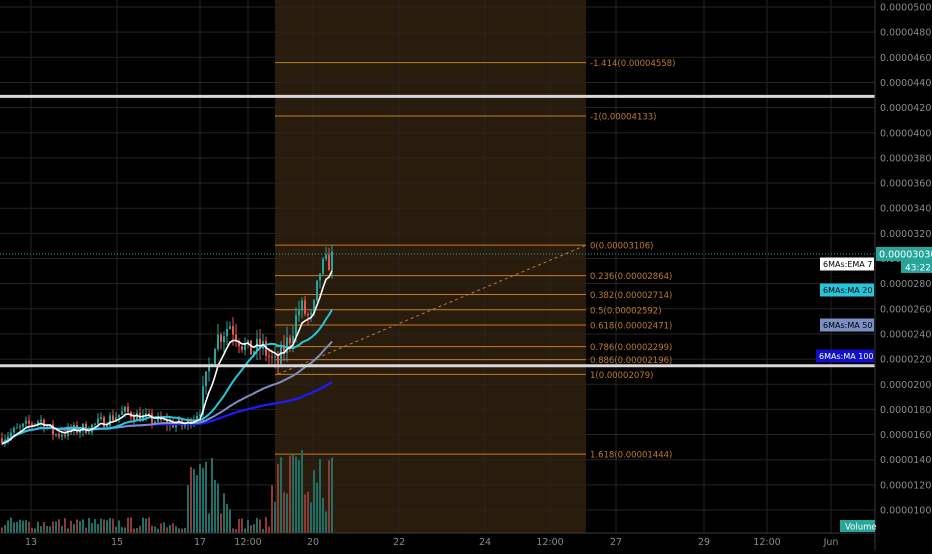 This screenshot has height=554, width=932. What do you see at coordinates (632, 64) in the screenshot?
I see `fib-level-label: -1.414(0.00004558)` at bounding box center [632, 64].